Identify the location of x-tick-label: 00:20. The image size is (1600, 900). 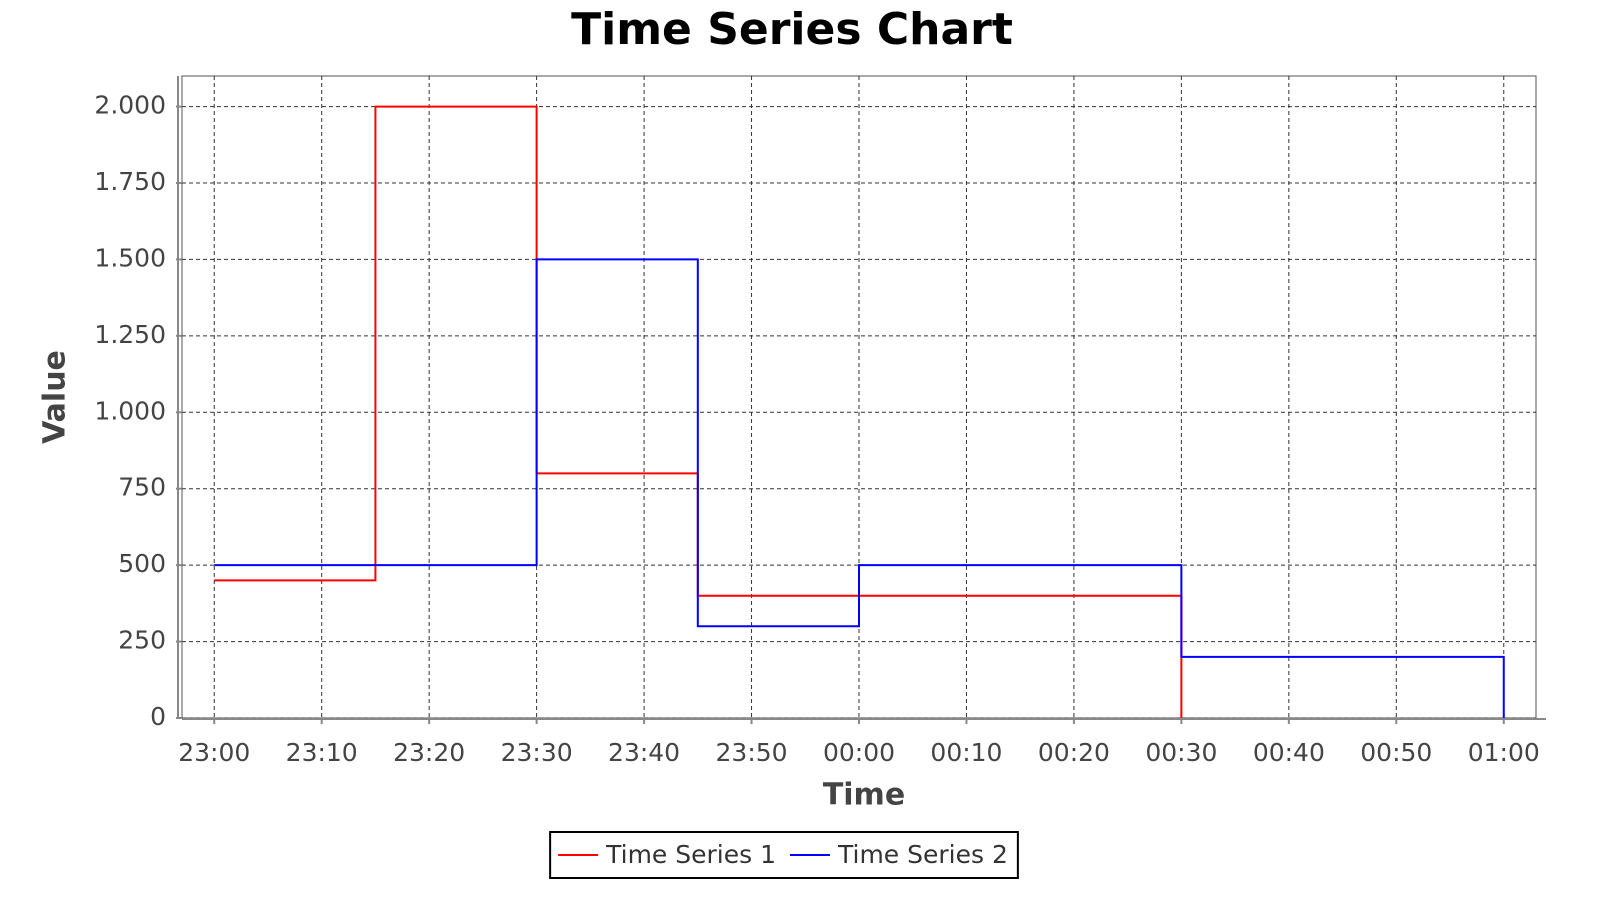
(1074, 752).